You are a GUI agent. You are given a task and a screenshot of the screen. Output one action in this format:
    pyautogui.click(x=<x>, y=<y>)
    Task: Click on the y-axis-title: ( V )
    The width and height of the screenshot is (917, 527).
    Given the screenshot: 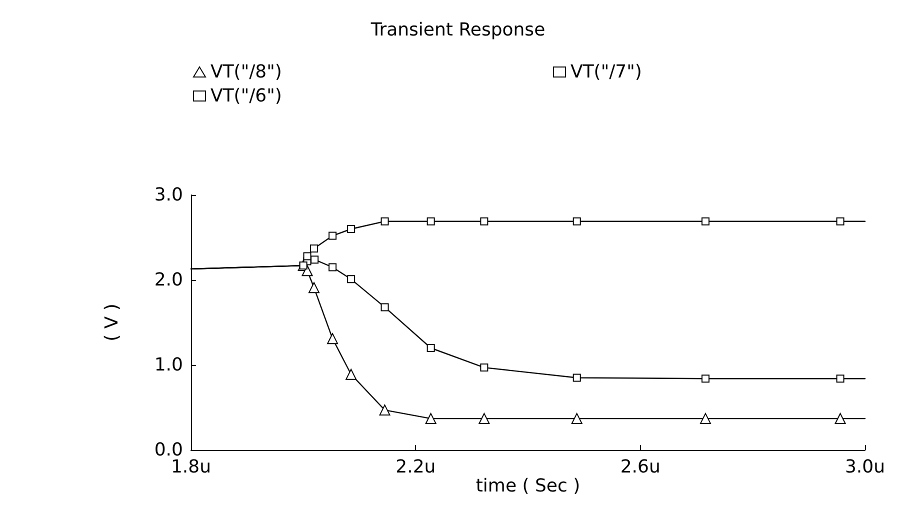 What is the action you would take?
    pyautogui.click(x=112, y=323)
    